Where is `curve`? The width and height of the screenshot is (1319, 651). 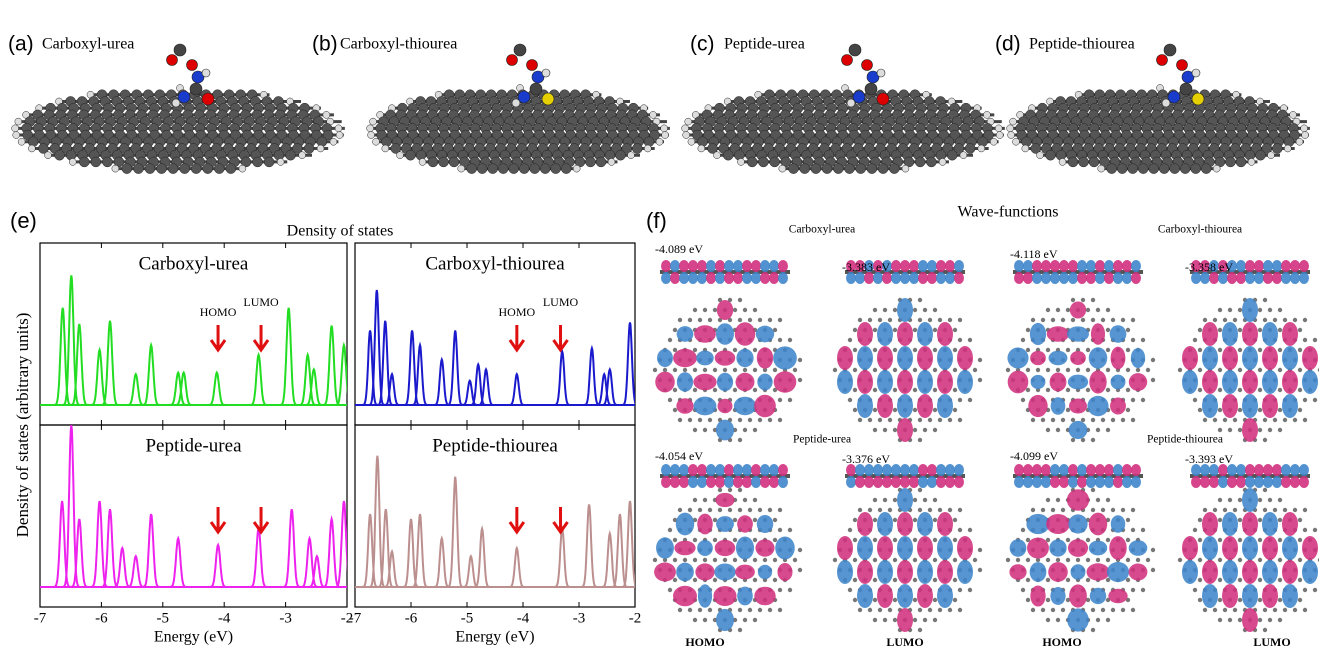 curve is located at coordinates (193, 340).